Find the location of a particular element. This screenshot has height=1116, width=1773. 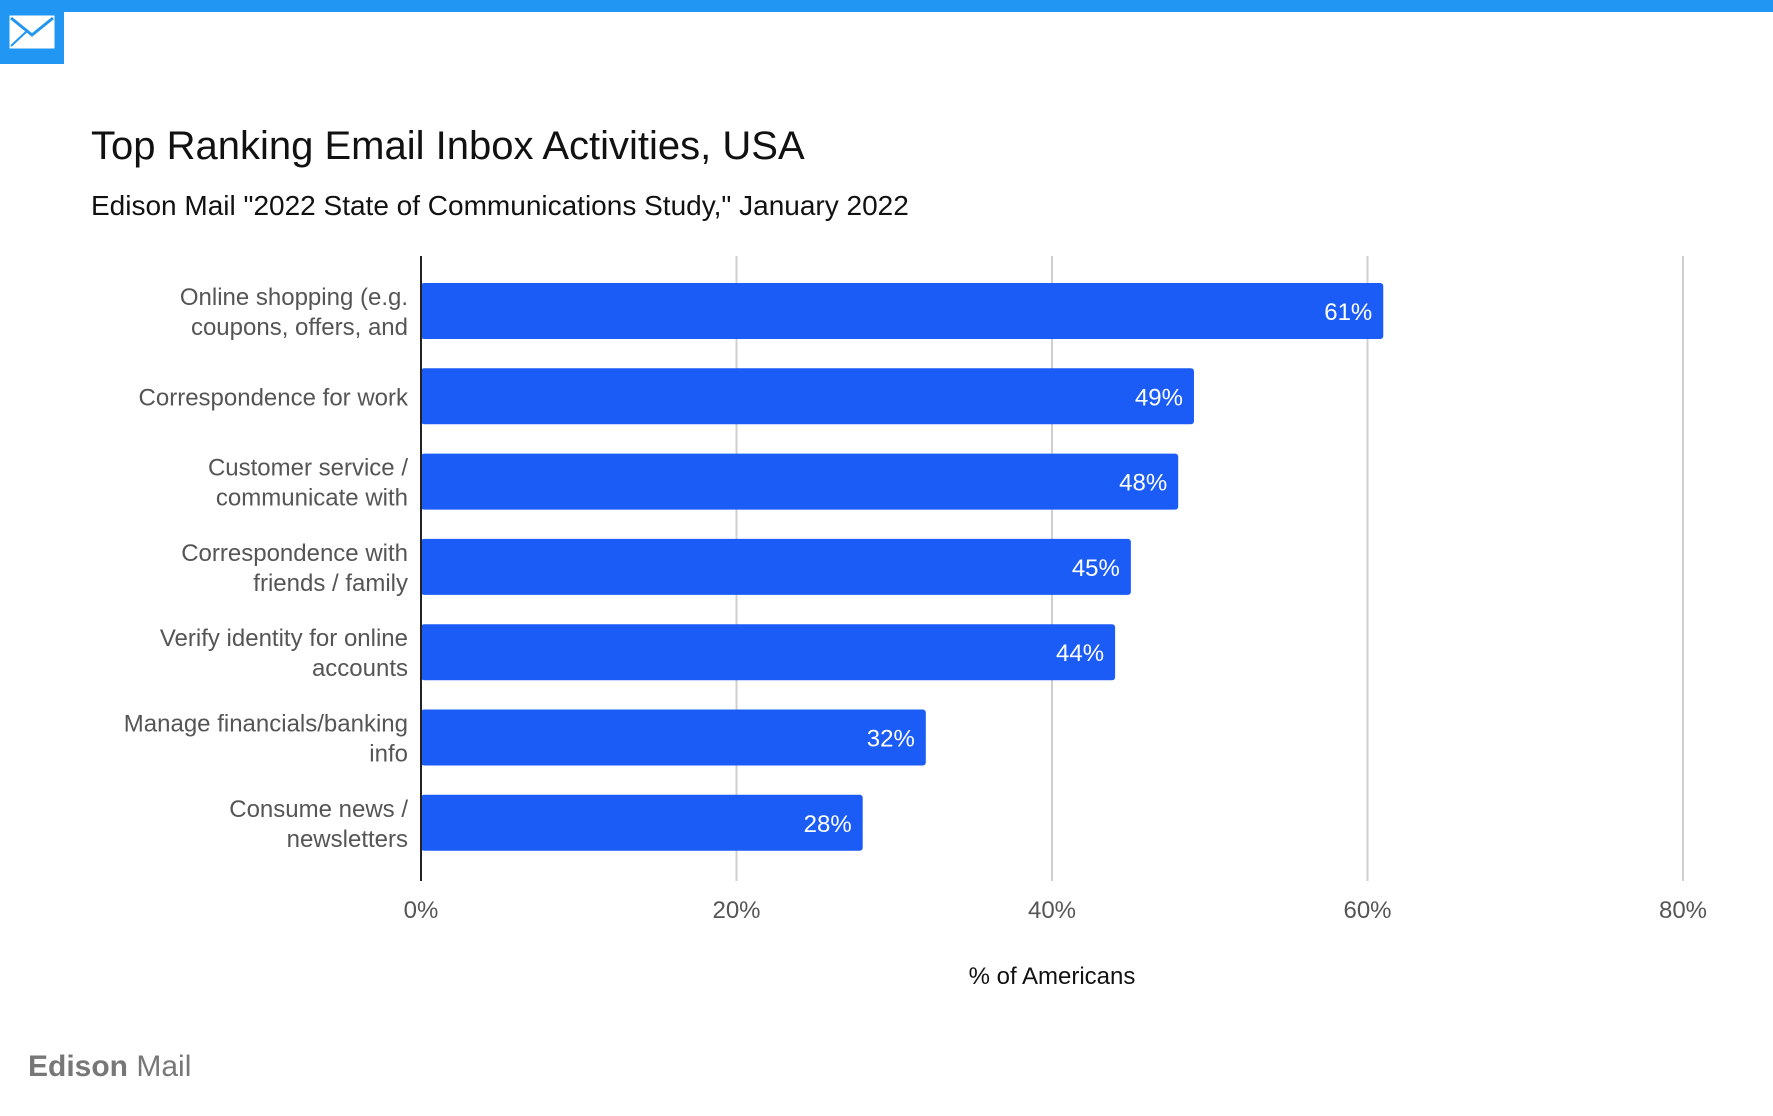

brand-logo: Edison Mail is located at coordinates (109, 1067).